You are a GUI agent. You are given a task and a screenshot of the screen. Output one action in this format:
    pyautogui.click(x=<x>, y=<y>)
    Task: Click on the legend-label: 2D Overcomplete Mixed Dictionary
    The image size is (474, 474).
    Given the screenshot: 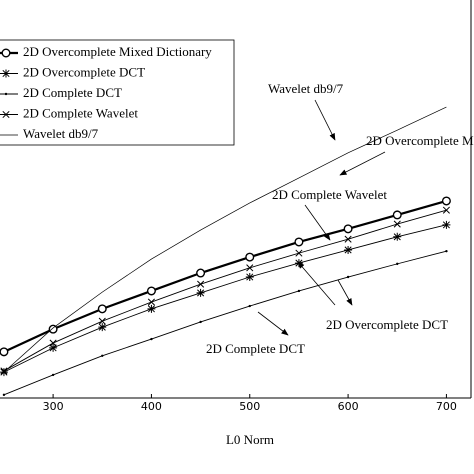 What is the action you would take?
    pyautogui.click(x=117, y=51)
    